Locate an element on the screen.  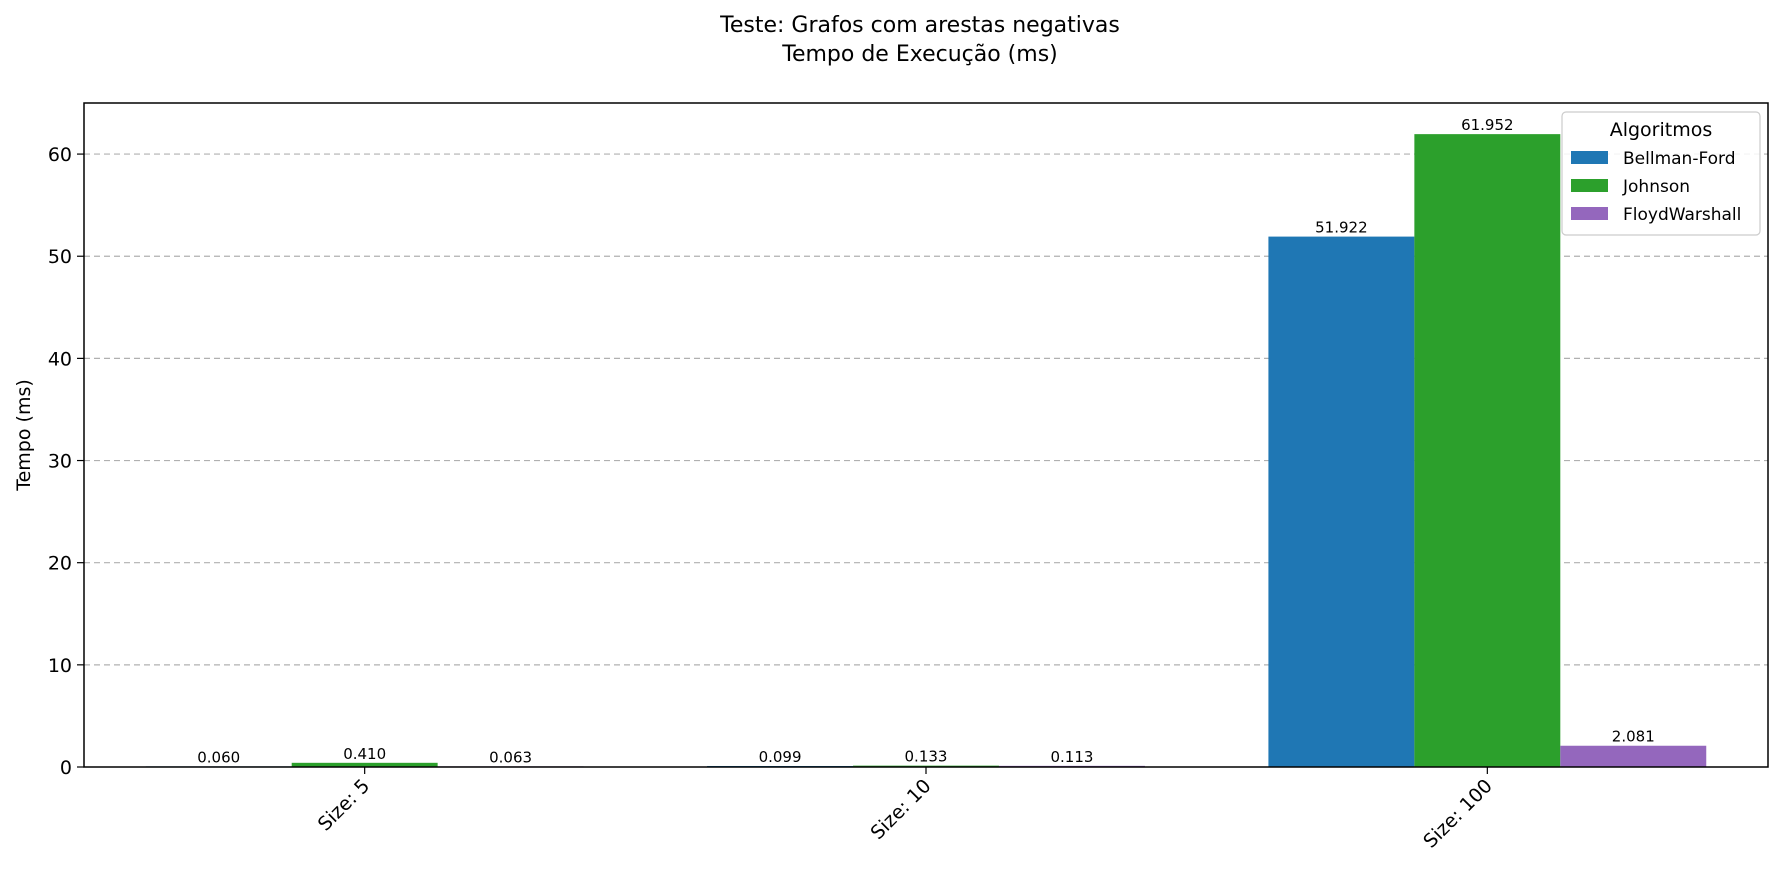
x-axis: Size: 5 Size: 10 Size: 100 is located at coordinates (905, 810).